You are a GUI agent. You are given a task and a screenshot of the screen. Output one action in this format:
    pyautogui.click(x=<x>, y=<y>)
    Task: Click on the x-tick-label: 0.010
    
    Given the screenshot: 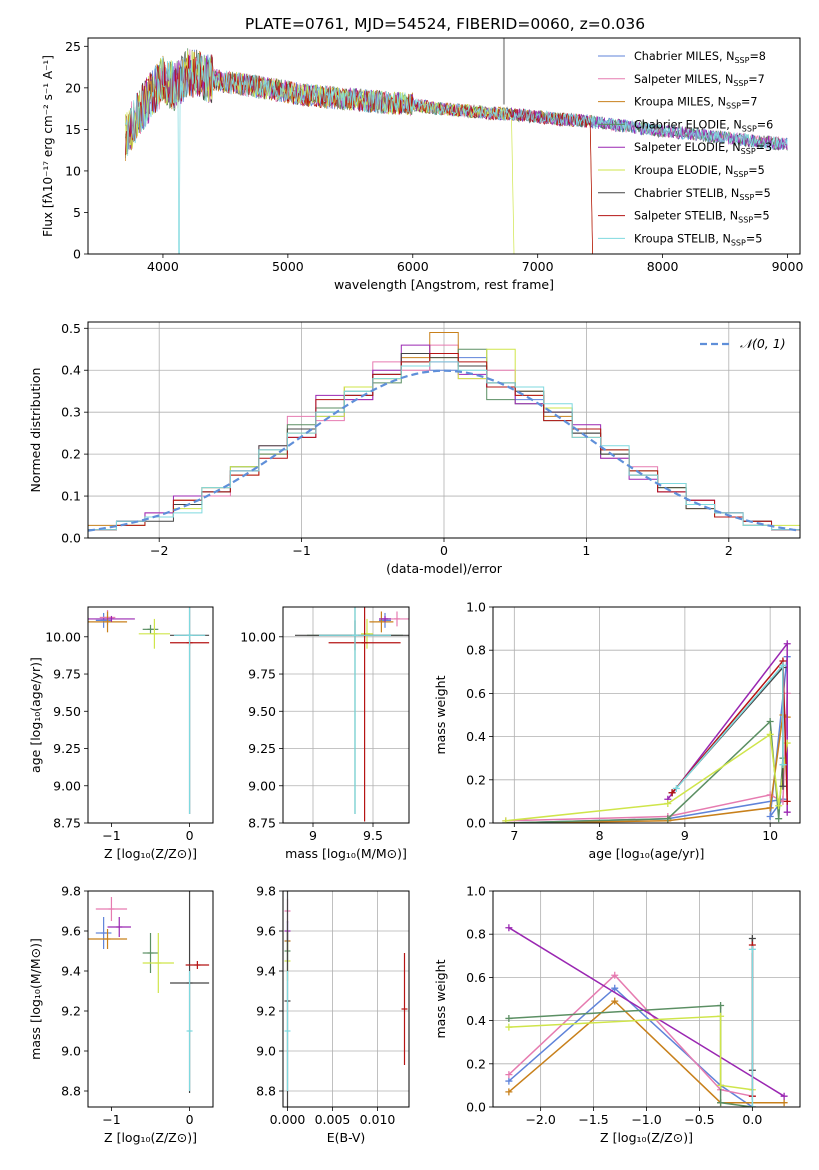 What is the action you would take?
    pyautogui.click(x=378, y=1119)
    